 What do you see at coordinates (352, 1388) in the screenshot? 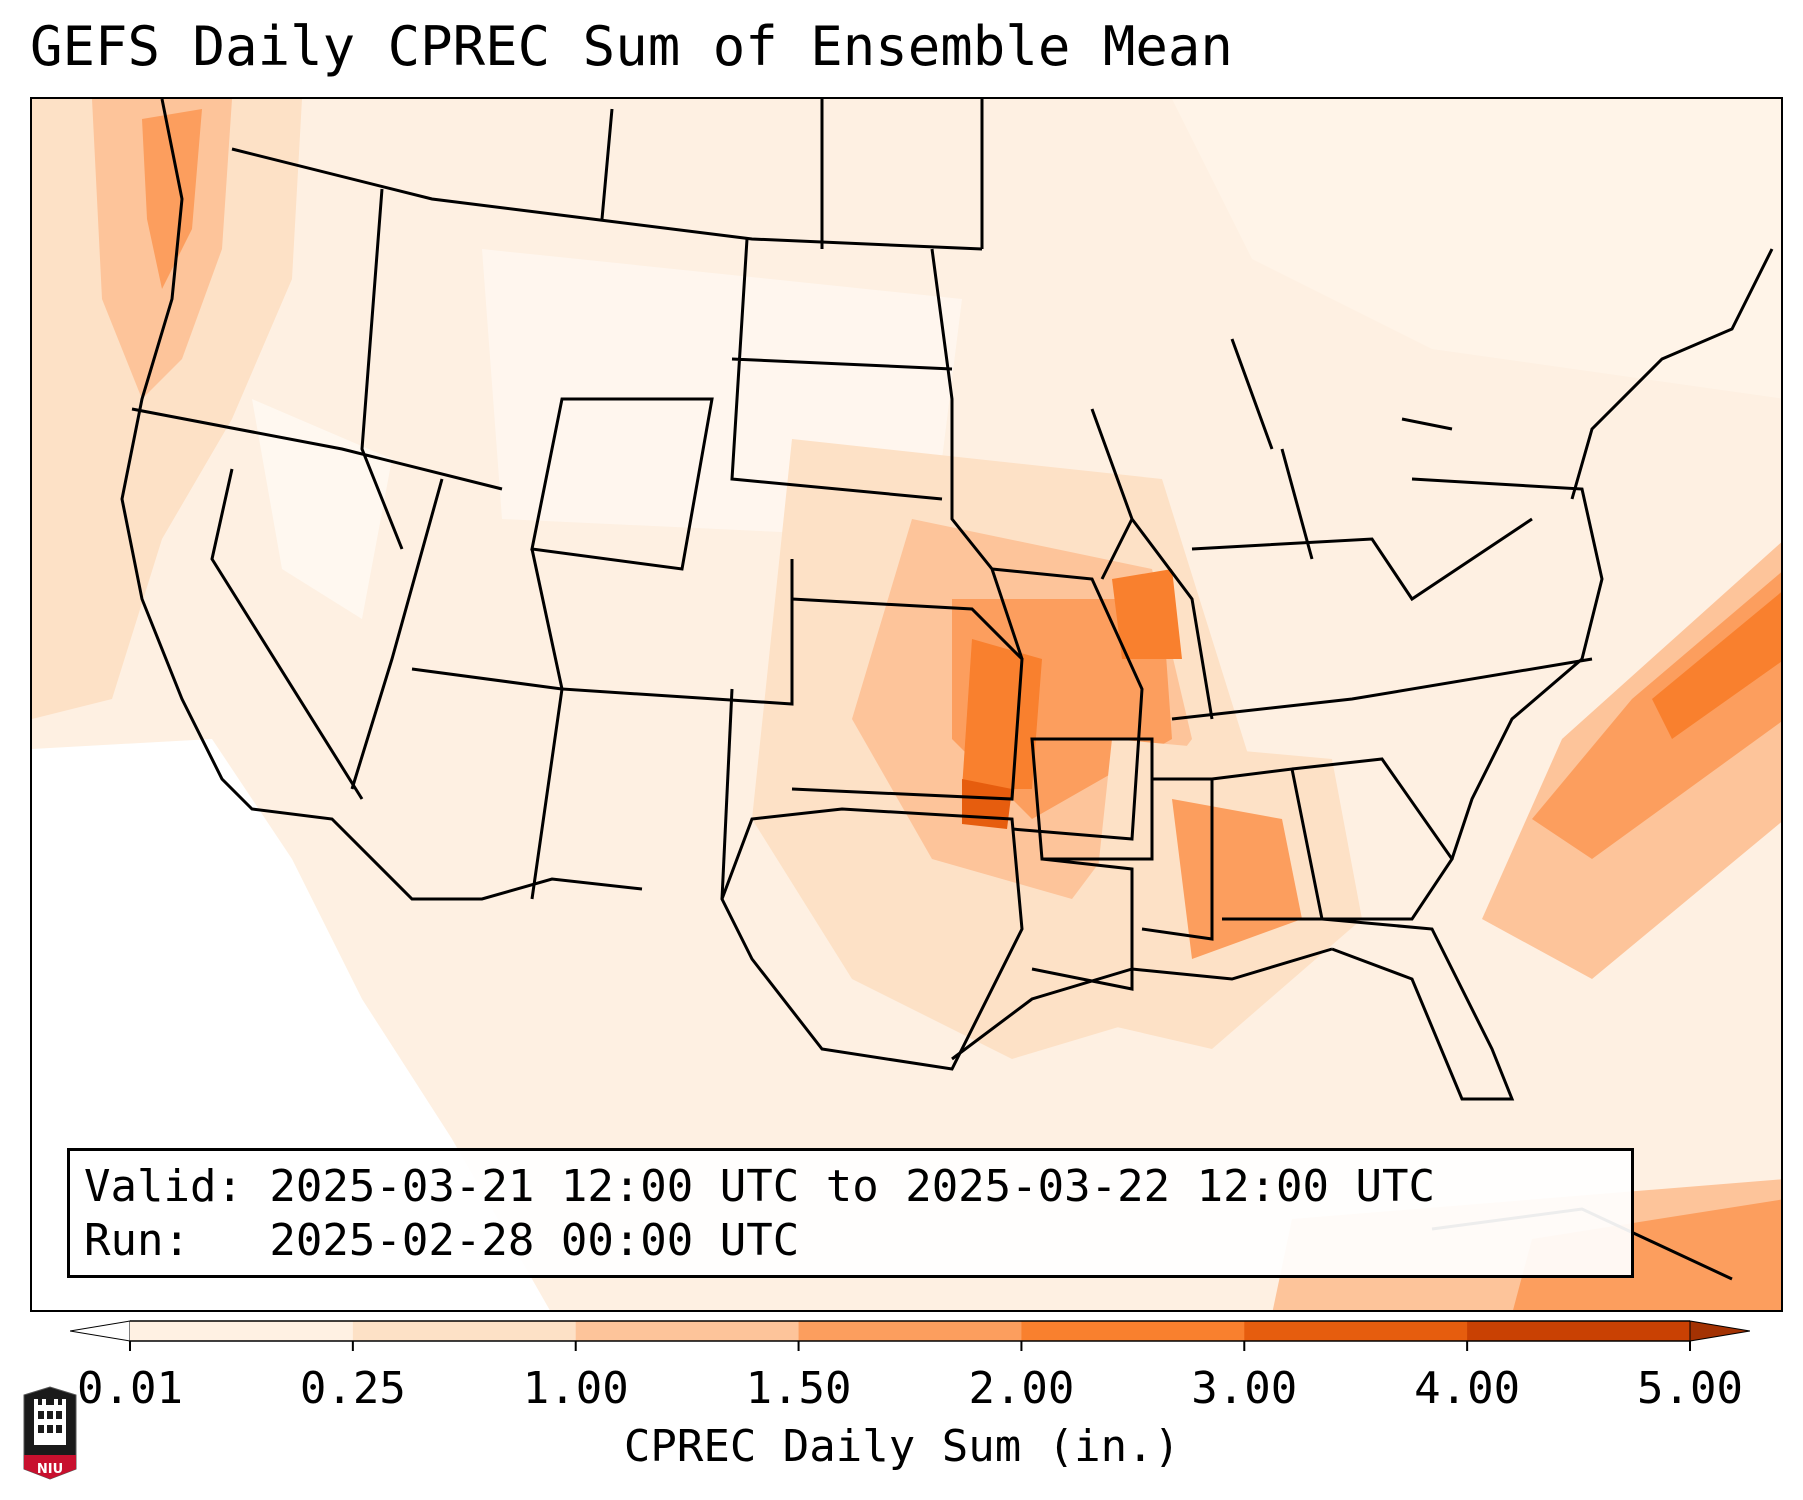
I see `colorbar-tick-label: 0.25` at bounding box center [352, 1388].